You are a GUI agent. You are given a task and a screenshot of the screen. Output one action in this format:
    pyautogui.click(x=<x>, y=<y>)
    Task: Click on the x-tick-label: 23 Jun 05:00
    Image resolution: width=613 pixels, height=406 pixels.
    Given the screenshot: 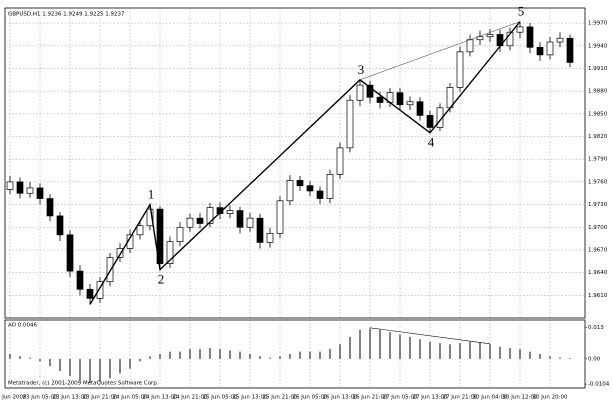 What is the action you would take?
    pyautogui.click(x=40, y=398)
    